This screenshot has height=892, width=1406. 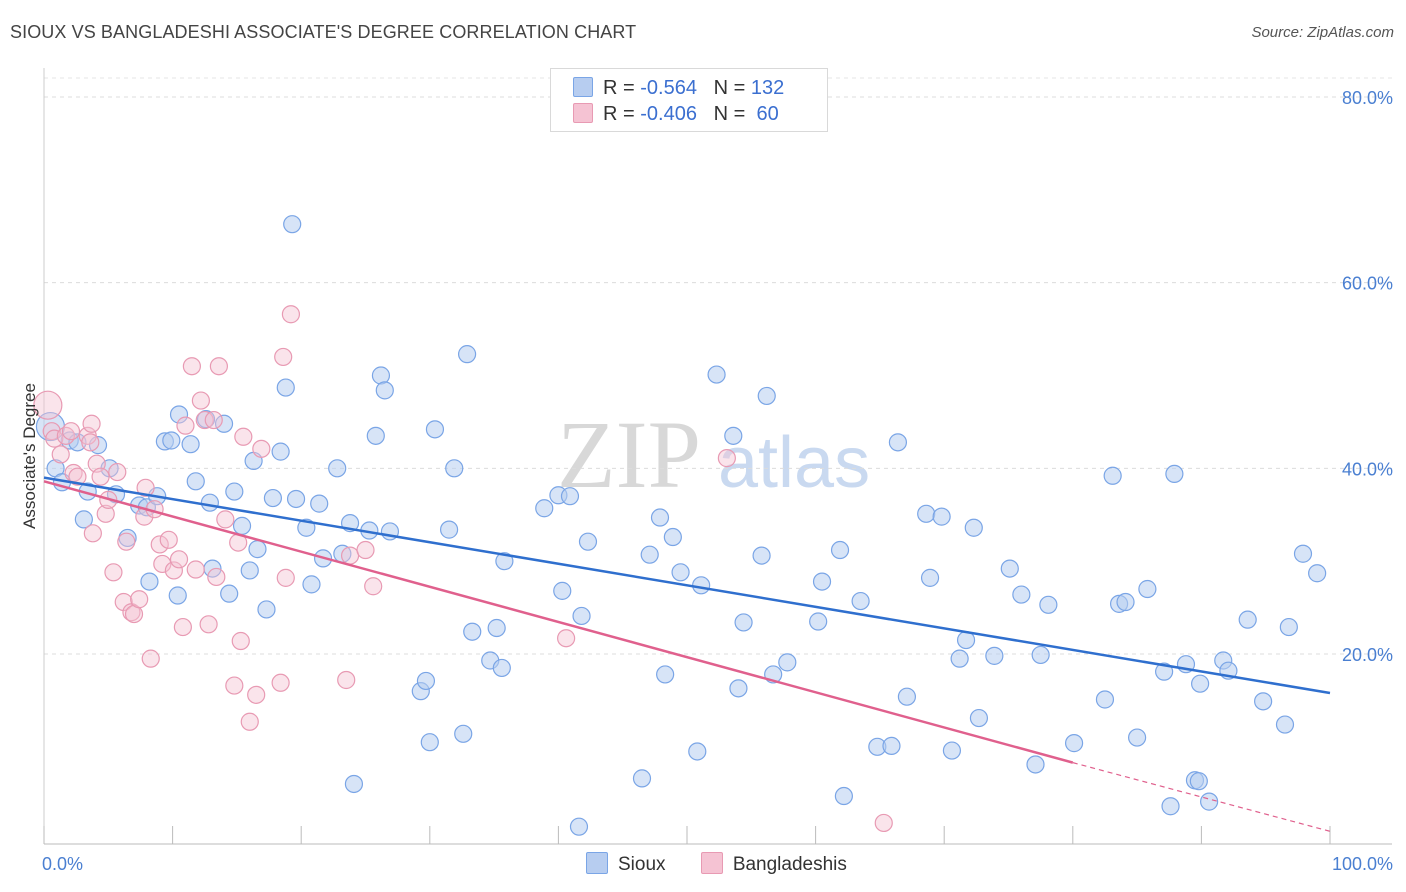 What do you see at coordinates (1322, 32) in the screenshot?
I see `source-note: Source: ZipAtlas.com` at bounding box center [1322, 32].